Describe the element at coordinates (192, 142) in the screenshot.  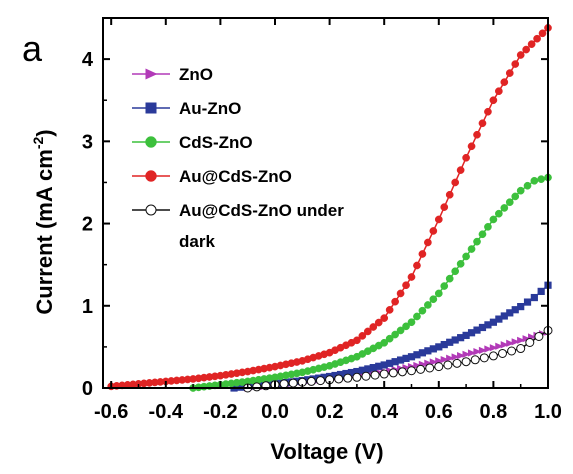
I see `legend-item: CdS-ZnO` at that location.